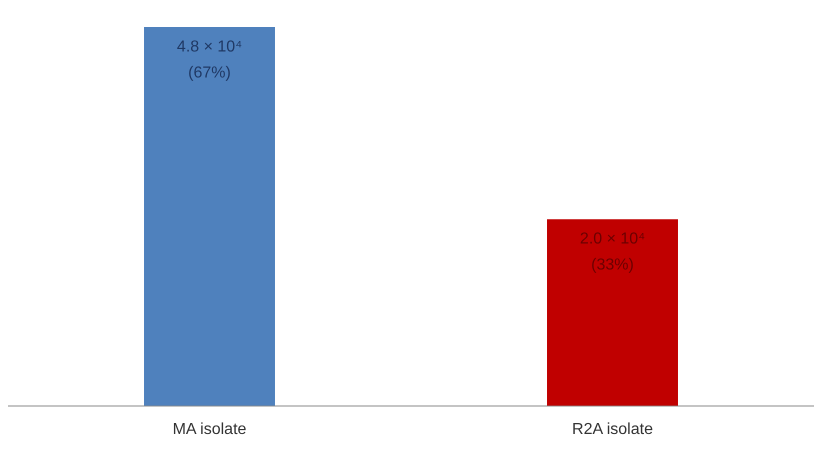 The height and width of the screenshot is (461, 822). I want to click on data-label: 4.8 × 10⁴ (67%), so click(209, 60).